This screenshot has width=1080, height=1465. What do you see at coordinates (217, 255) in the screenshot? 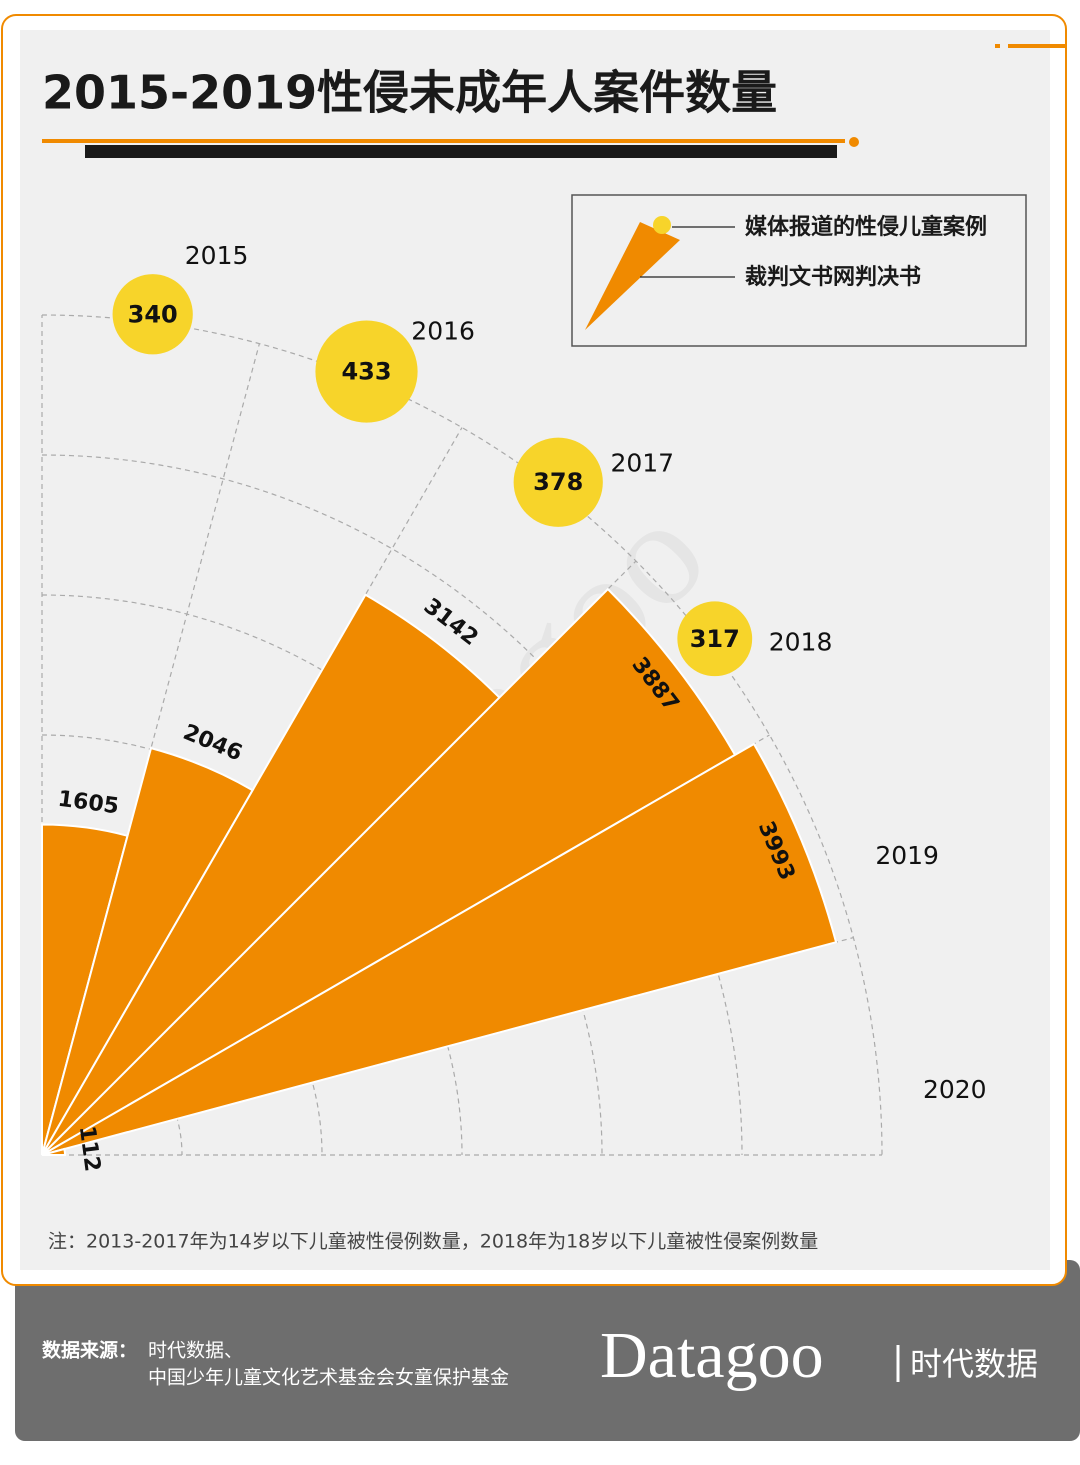
I see `category-label: 2015` at bounding box center [217, 255].